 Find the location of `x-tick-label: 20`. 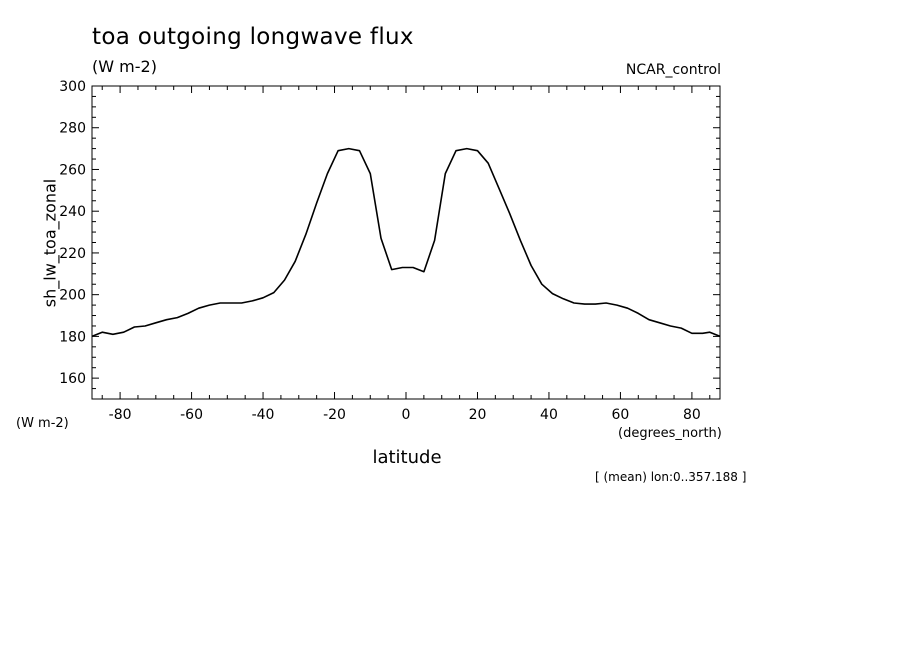

x-tick-label: 20 is located at coordinates (478, 415).